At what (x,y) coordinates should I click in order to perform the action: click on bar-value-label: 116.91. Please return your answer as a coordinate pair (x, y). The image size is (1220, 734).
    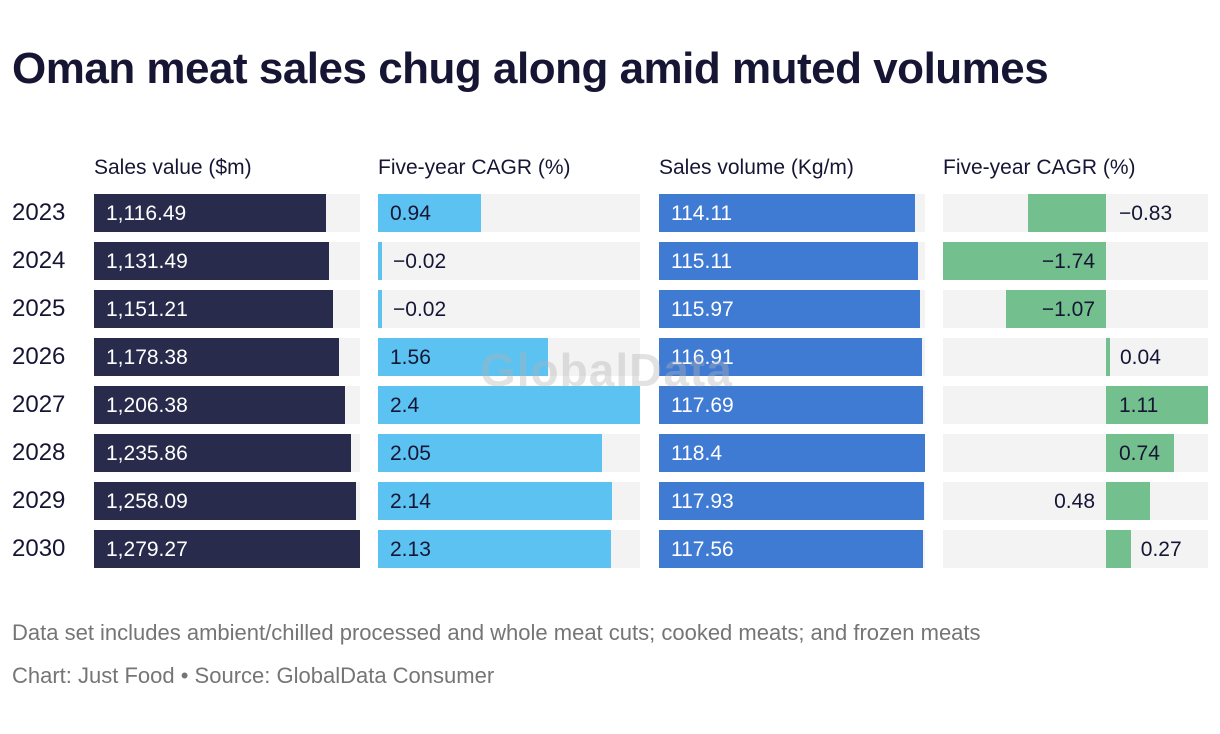
    Looking at the image, I should click on (702, 357).